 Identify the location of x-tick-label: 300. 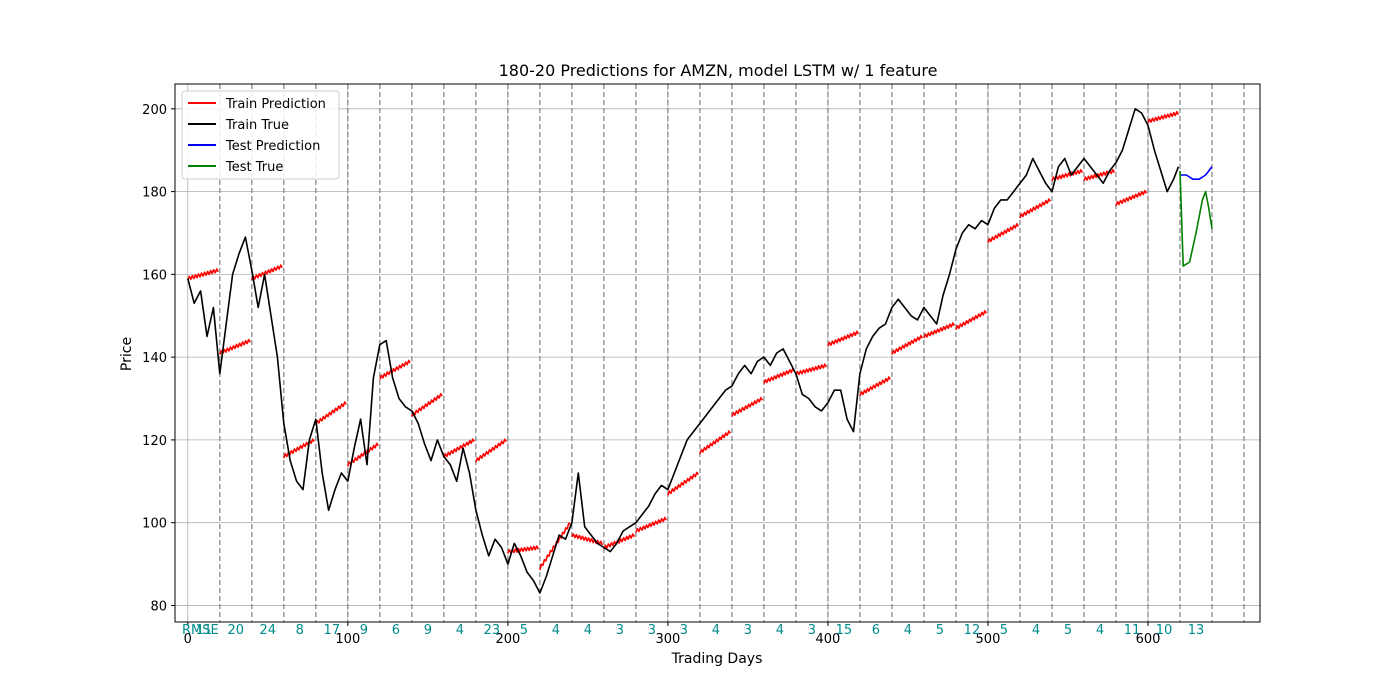
(667, 639).